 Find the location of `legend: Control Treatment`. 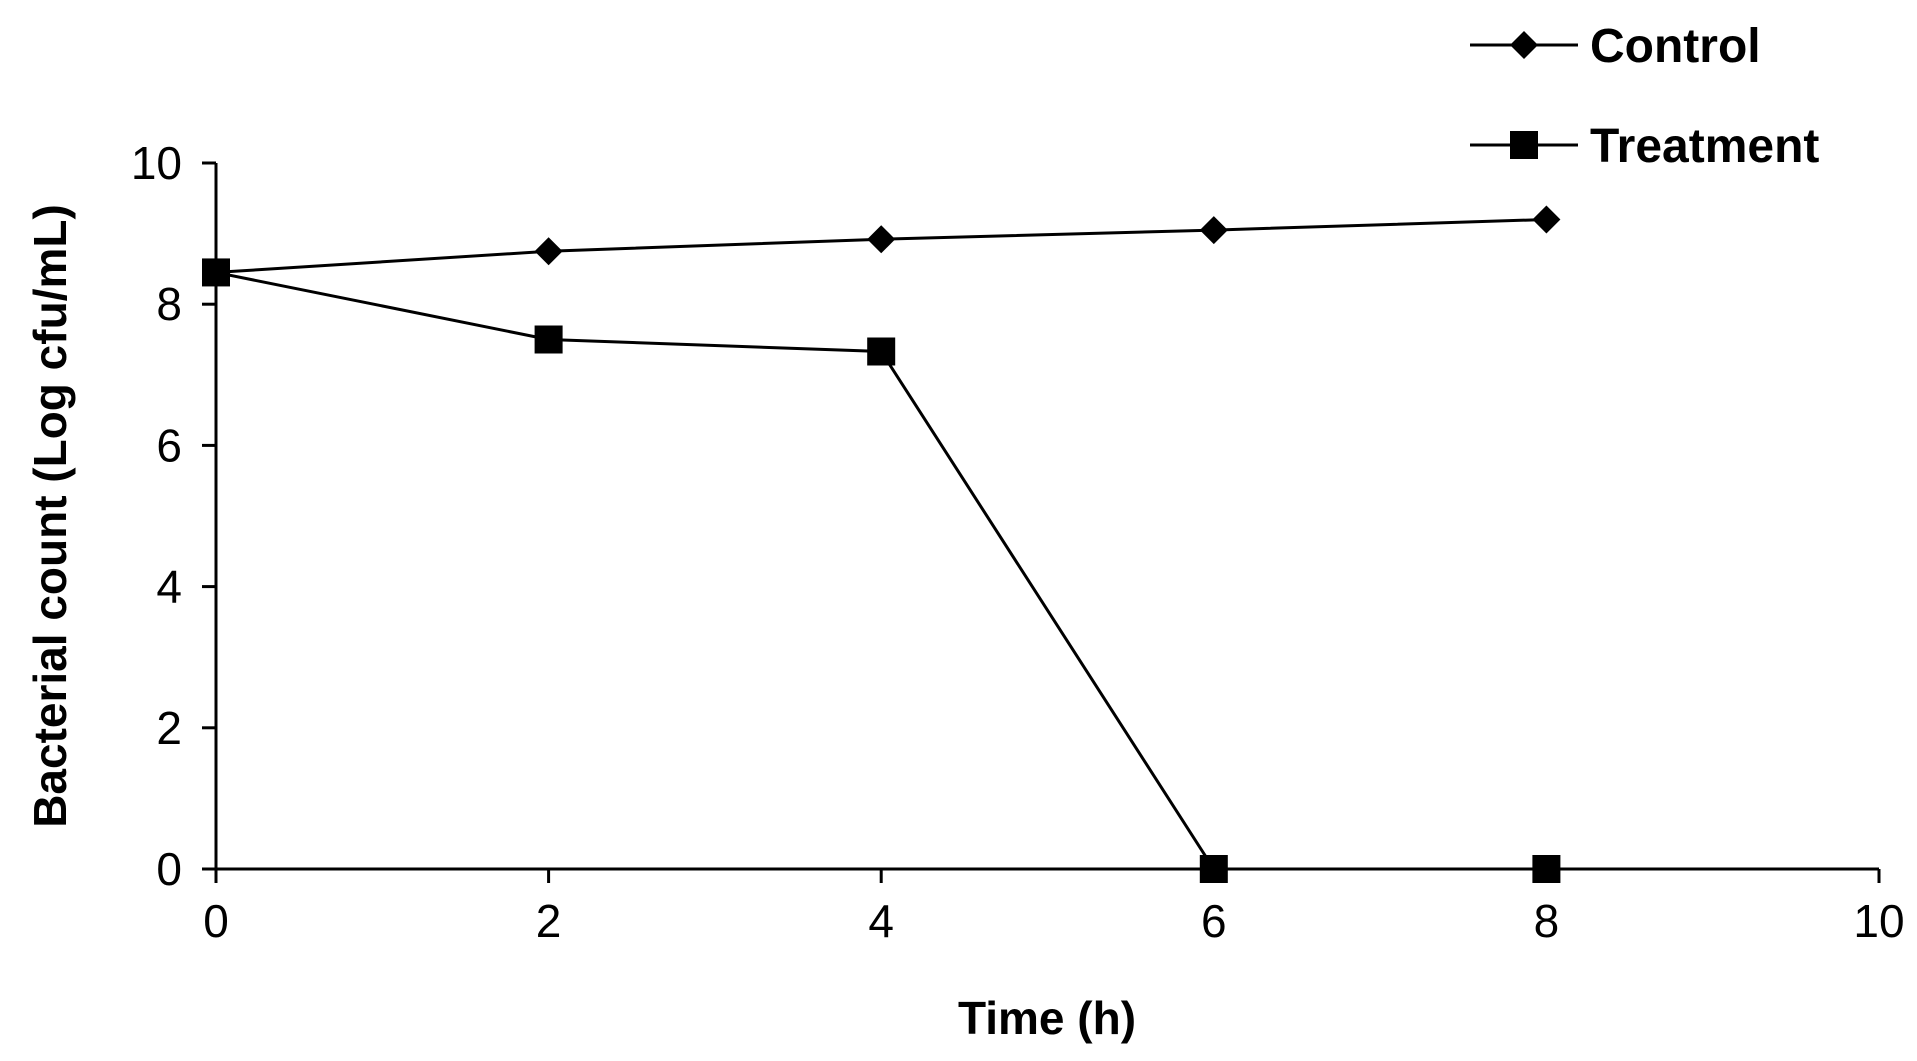

legend: Control Treatment is located at coordinates (1644, 96).